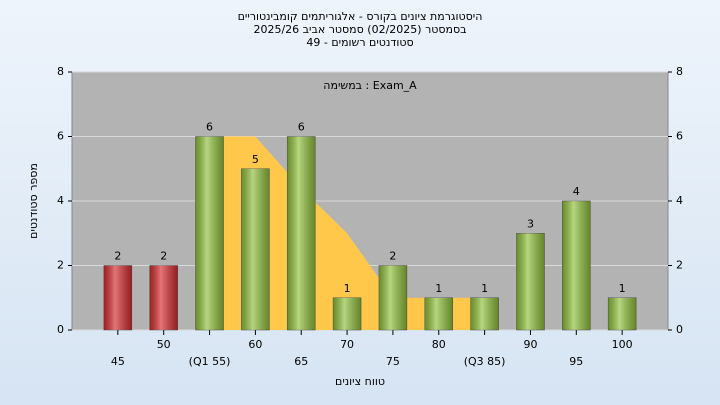  I want to click on value-label: 3, so click(530, 223).